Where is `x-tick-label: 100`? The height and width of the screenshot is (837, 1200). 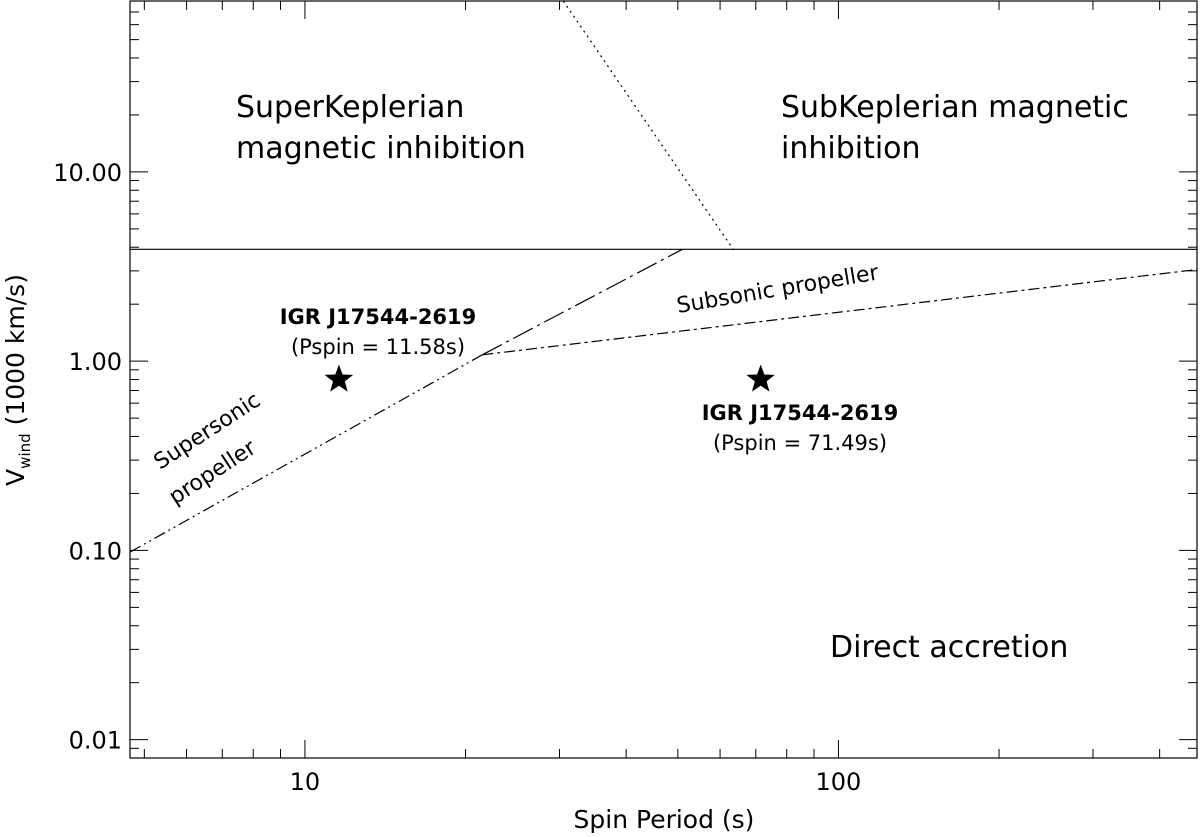
x-tick-label: 100 is located at coordinates (839, 782).